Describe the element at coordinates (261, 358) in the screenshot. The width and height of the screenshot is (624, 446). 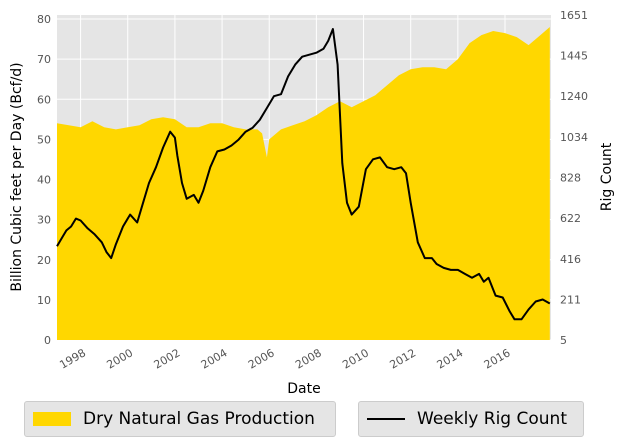
I see `x-tick-label: 2006` at that location.